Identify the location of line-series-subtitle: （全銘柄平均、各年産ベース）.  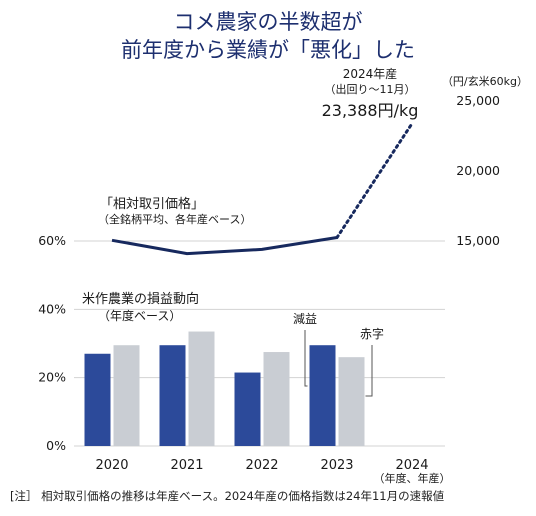
(174, 219).